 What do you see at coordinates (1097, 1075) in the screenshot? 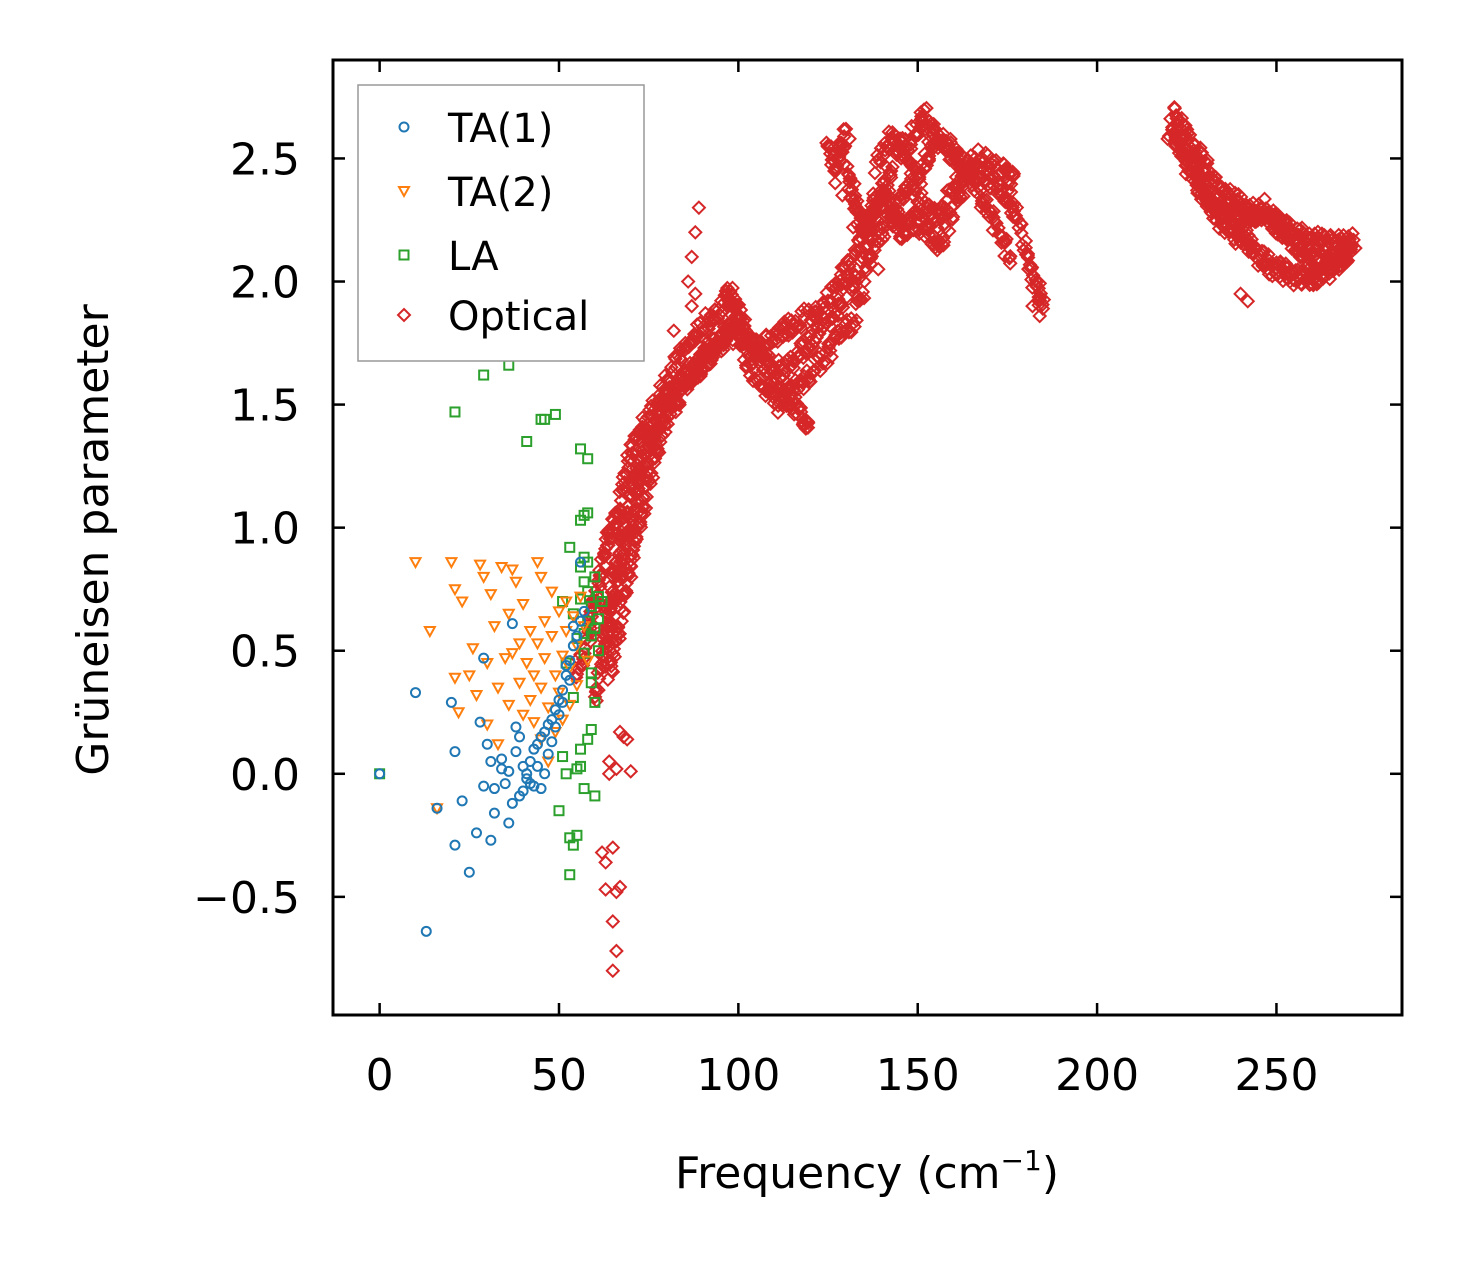
I see `x-tick-label: 200` at bounding box center [1097, 1075].